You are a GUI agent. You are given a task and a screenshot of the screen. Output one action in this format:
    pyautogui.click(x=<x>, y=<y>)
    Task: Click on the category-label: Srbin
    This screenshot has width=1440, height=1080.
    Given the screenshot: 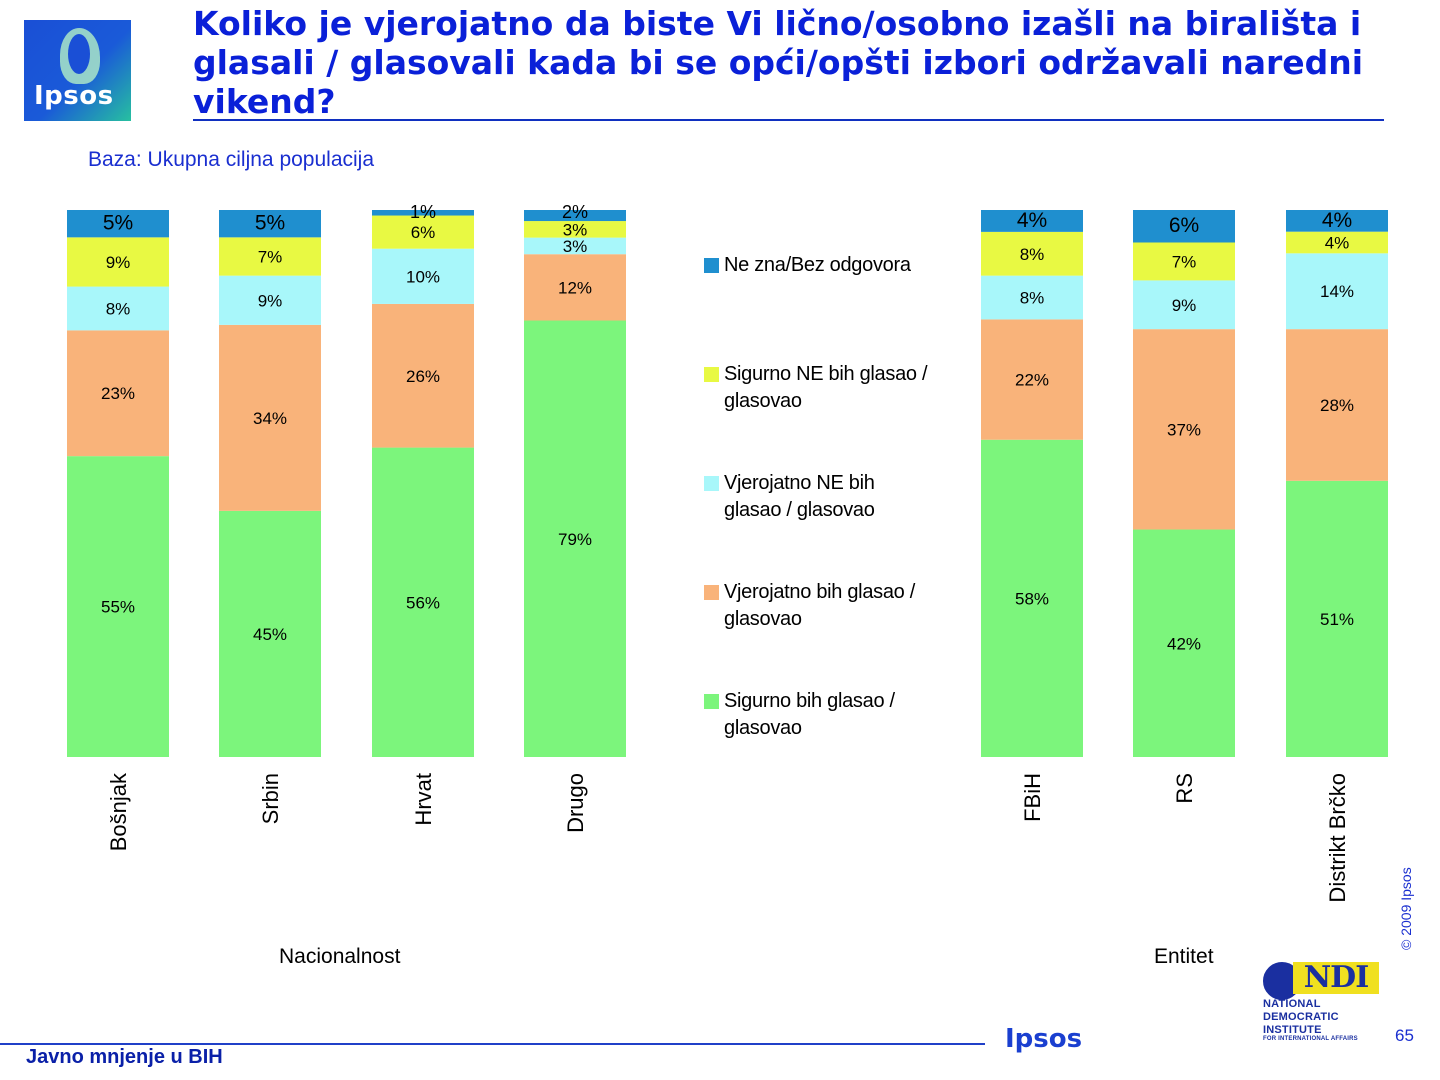 What is the action you would take?
    pyautogui.click(x=270, y=798)
    